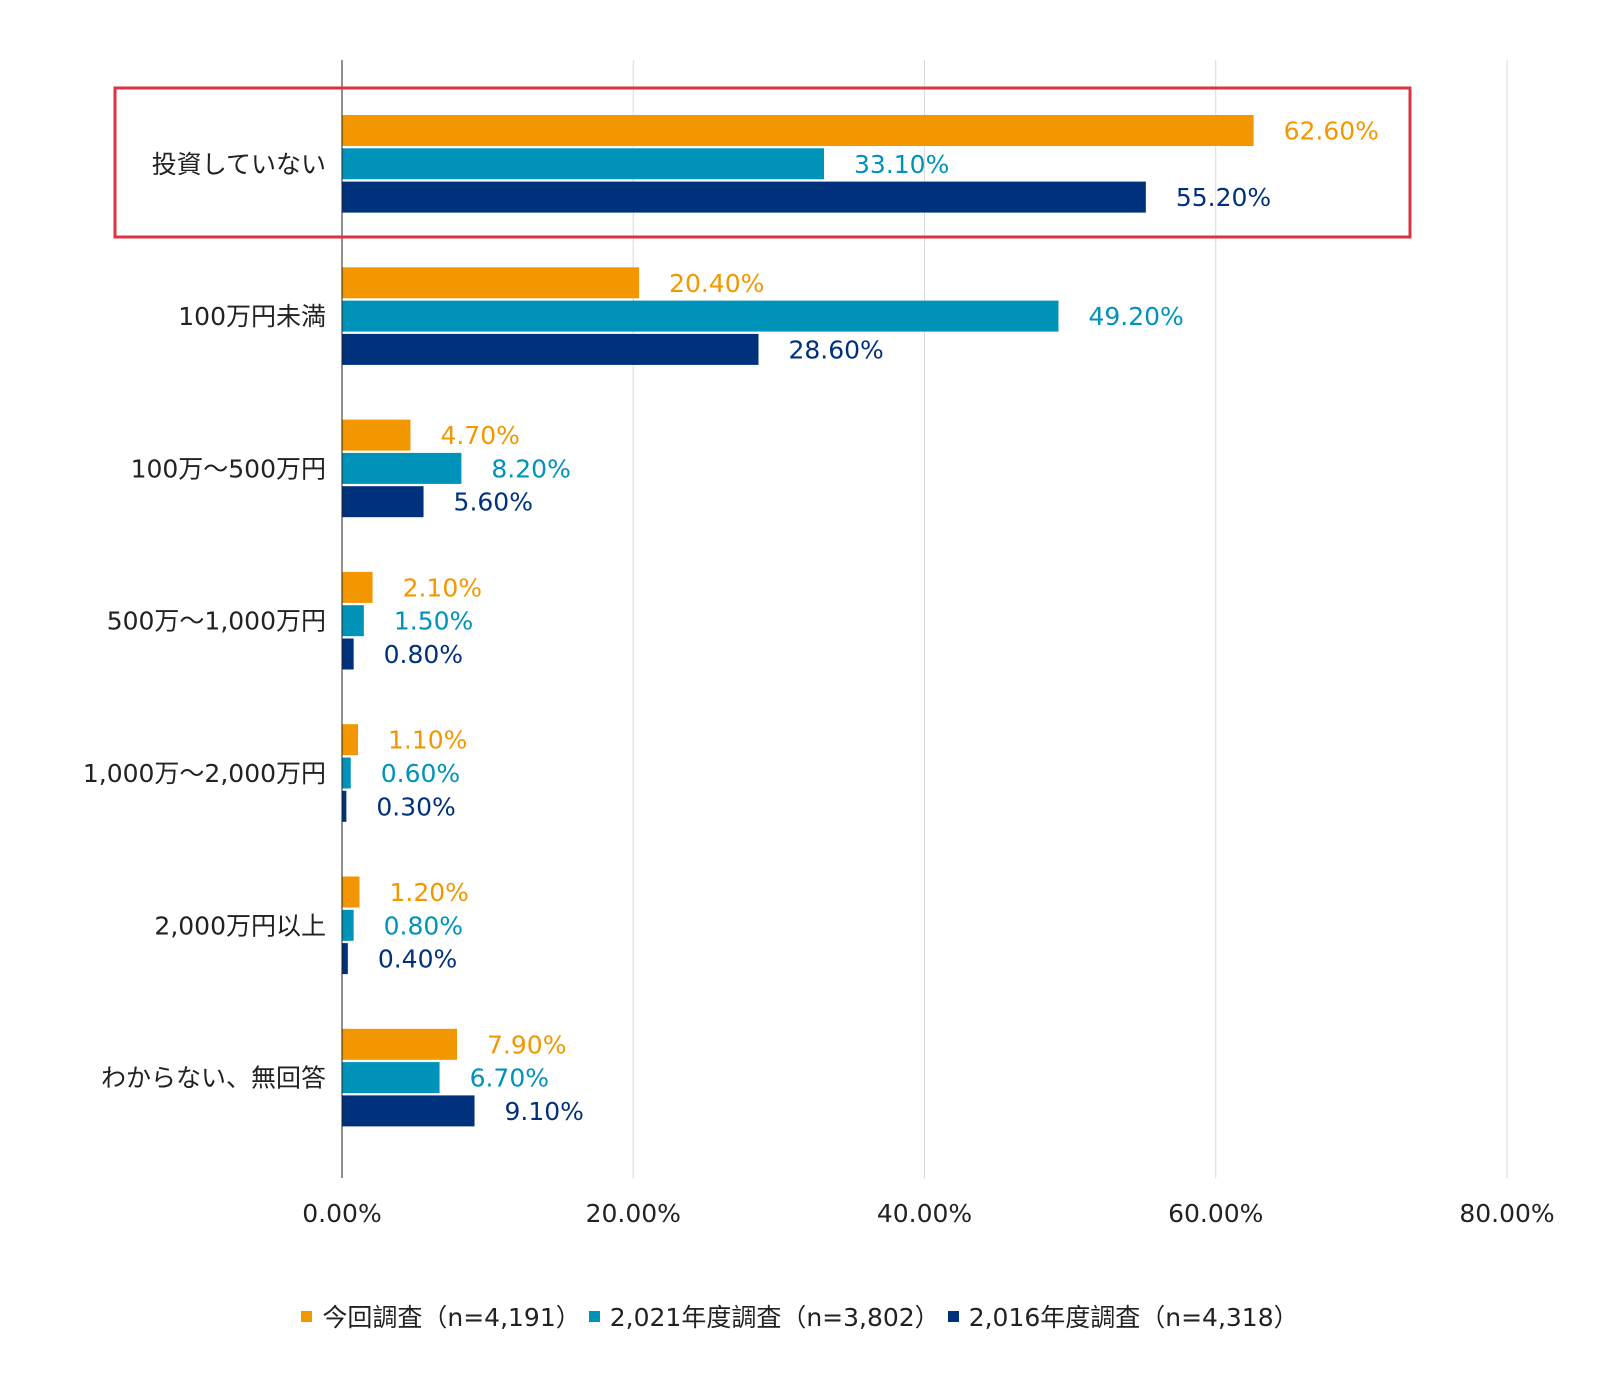 This screenshot has height=1400, width=1600. What do you see at coordinates (901, 164) in the screenshot?
I see `data-label: 33.10%` at bounding box center [901, 164].